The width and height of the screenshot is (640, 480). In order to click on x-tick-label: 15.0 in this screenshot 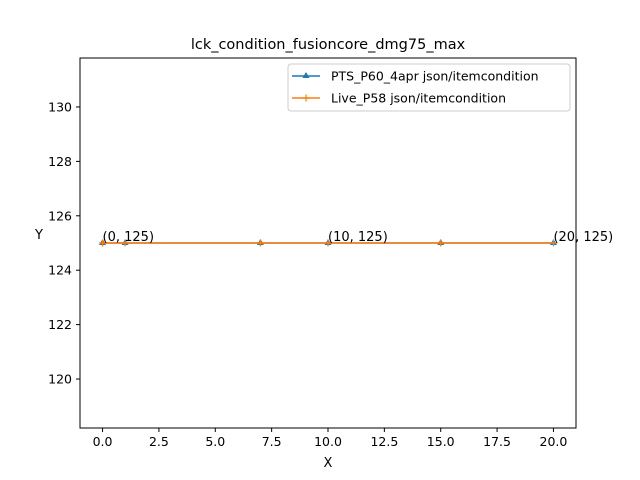, I will do `click(441, 441)`.